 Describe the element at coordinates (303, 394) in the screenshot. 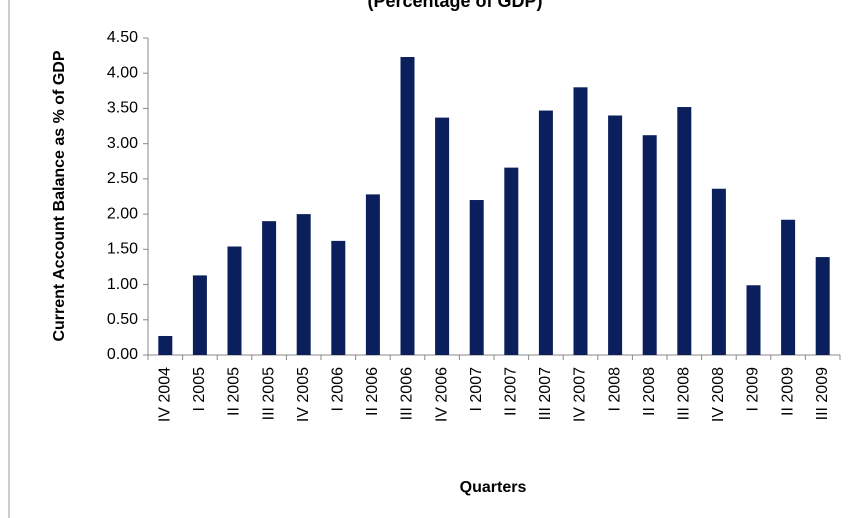

I see `x-tick-label: IV 2005` at that location.